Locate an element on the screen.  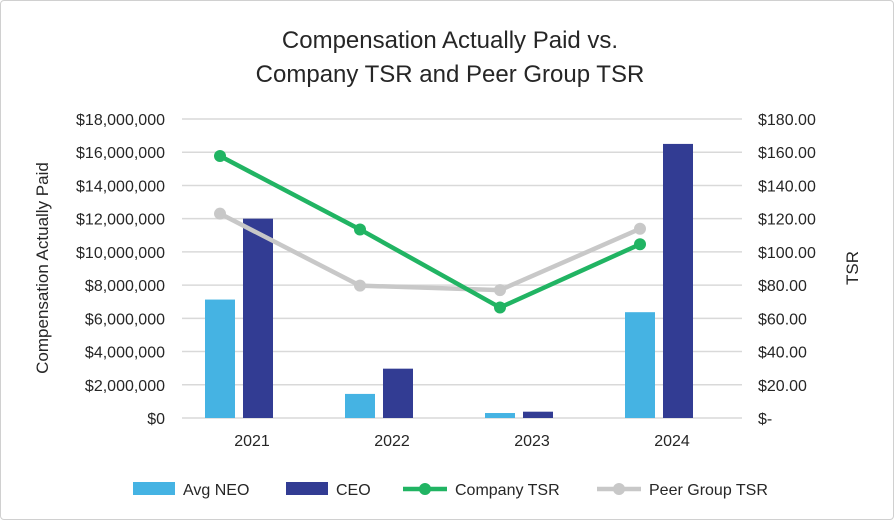
x-tick-label: 2024 is located at coordinates (672, 441).